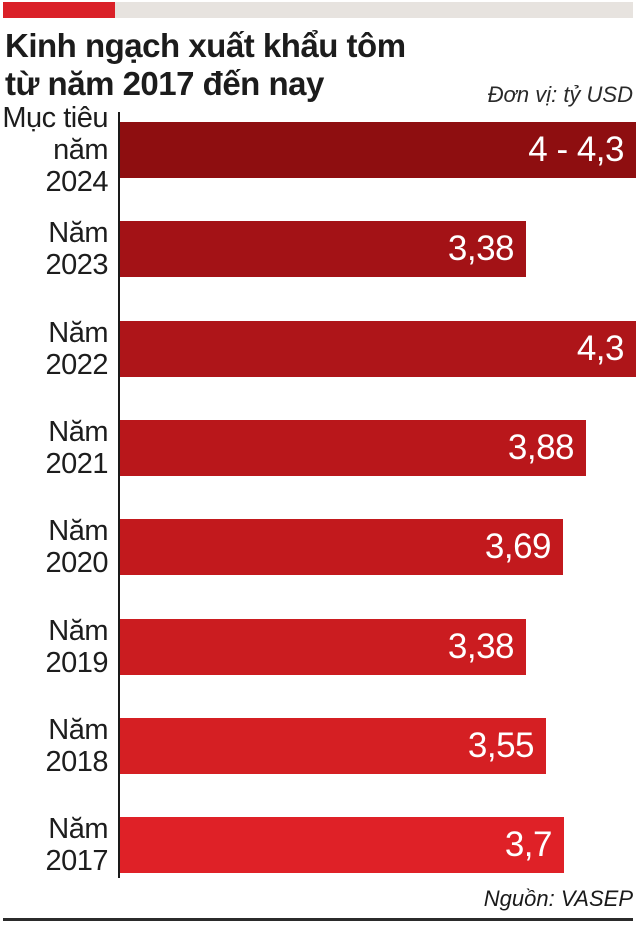 The height and width of the screenshot is (927, 640). I want to click on chart-row: Năm 2022 4,3, so click(320, 349).